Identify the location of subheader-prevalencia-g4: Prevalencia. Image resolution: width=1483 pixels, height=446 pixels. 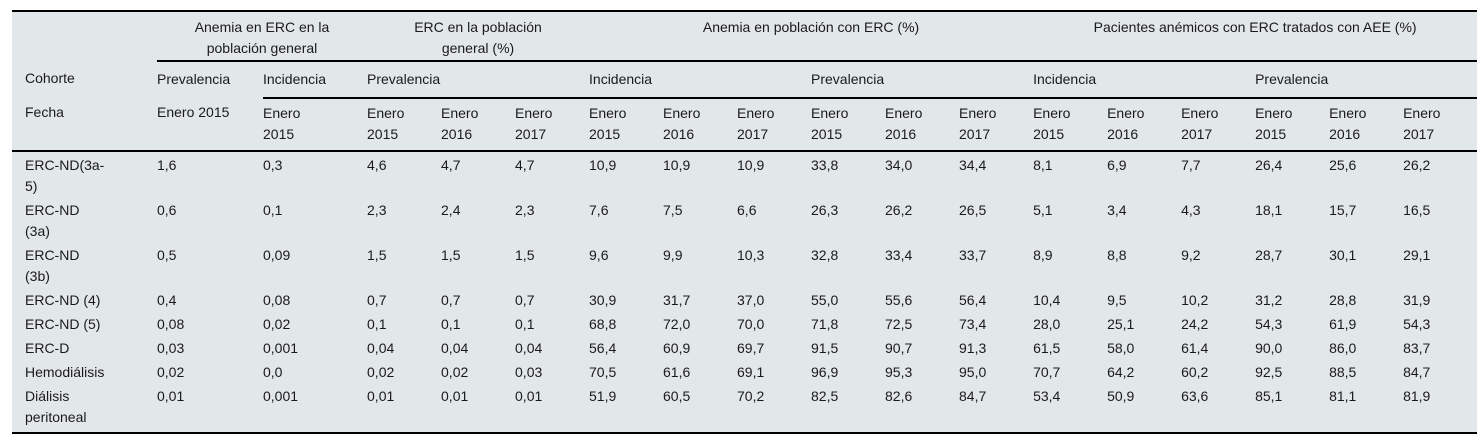
(1366, 80).